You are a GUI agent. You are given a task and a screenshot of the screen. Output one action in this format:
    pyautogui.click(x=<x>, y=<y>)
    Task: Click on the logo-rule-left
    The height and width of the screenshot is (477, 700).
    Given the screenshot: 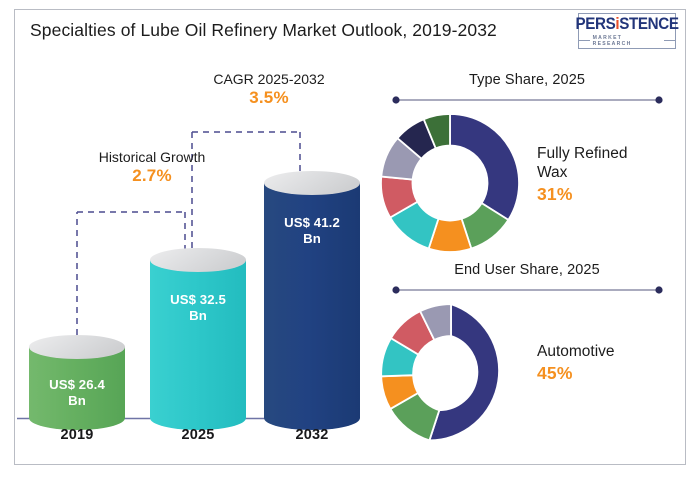 What is the action you would take?
    pyautogui.click(x=584, y=40)
    